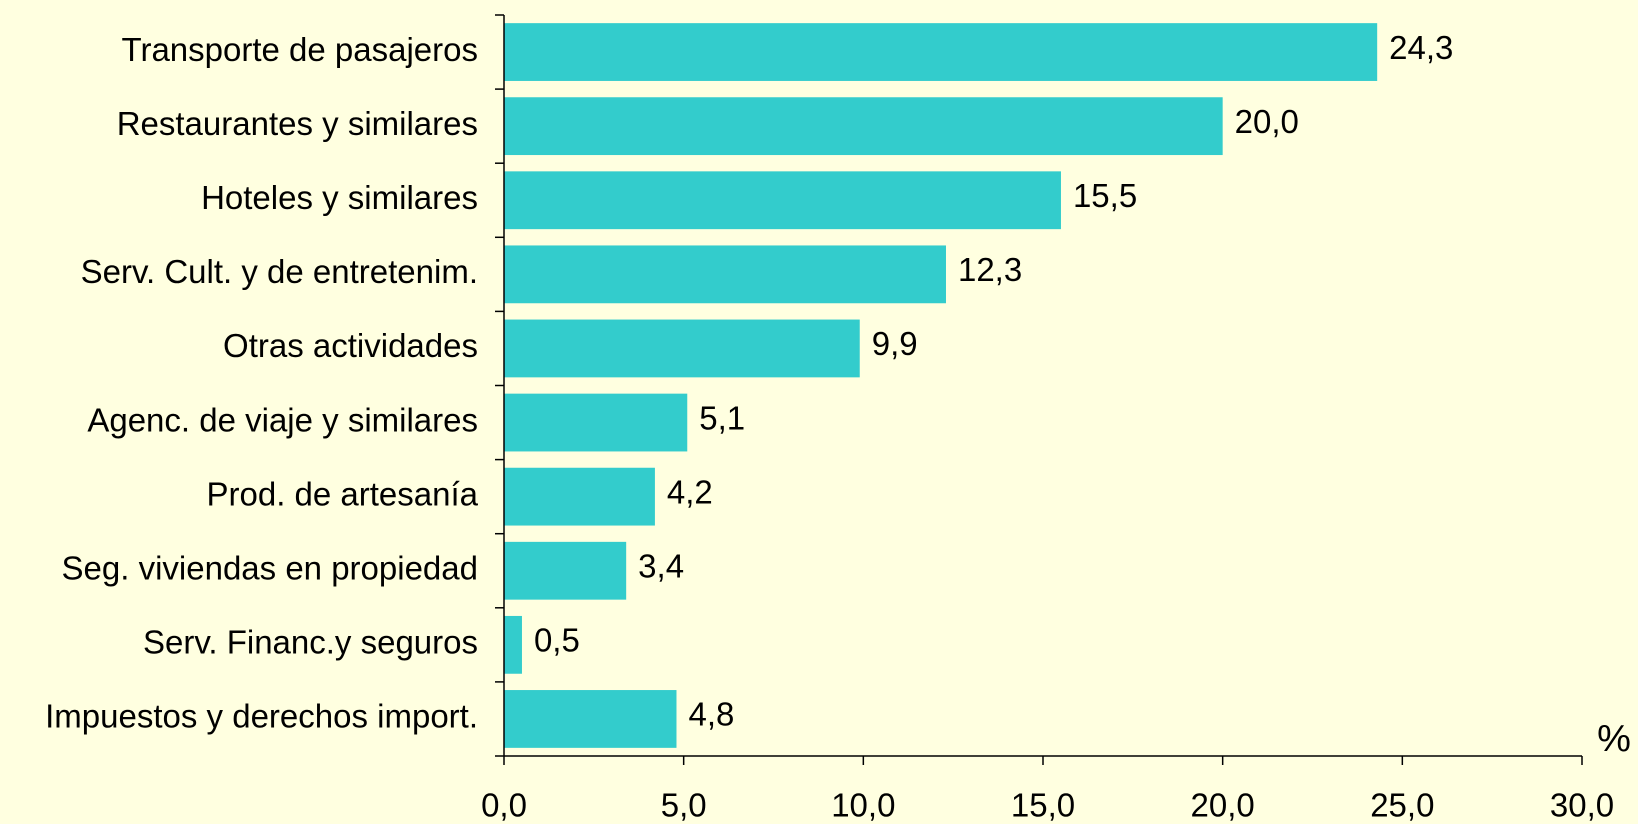 This screenshot has height=824, width=1638. What do you see at coordinates (863, 805) in the screenshot?
I see `x-tick-label: 10,0` at bounding box center [863, 805].